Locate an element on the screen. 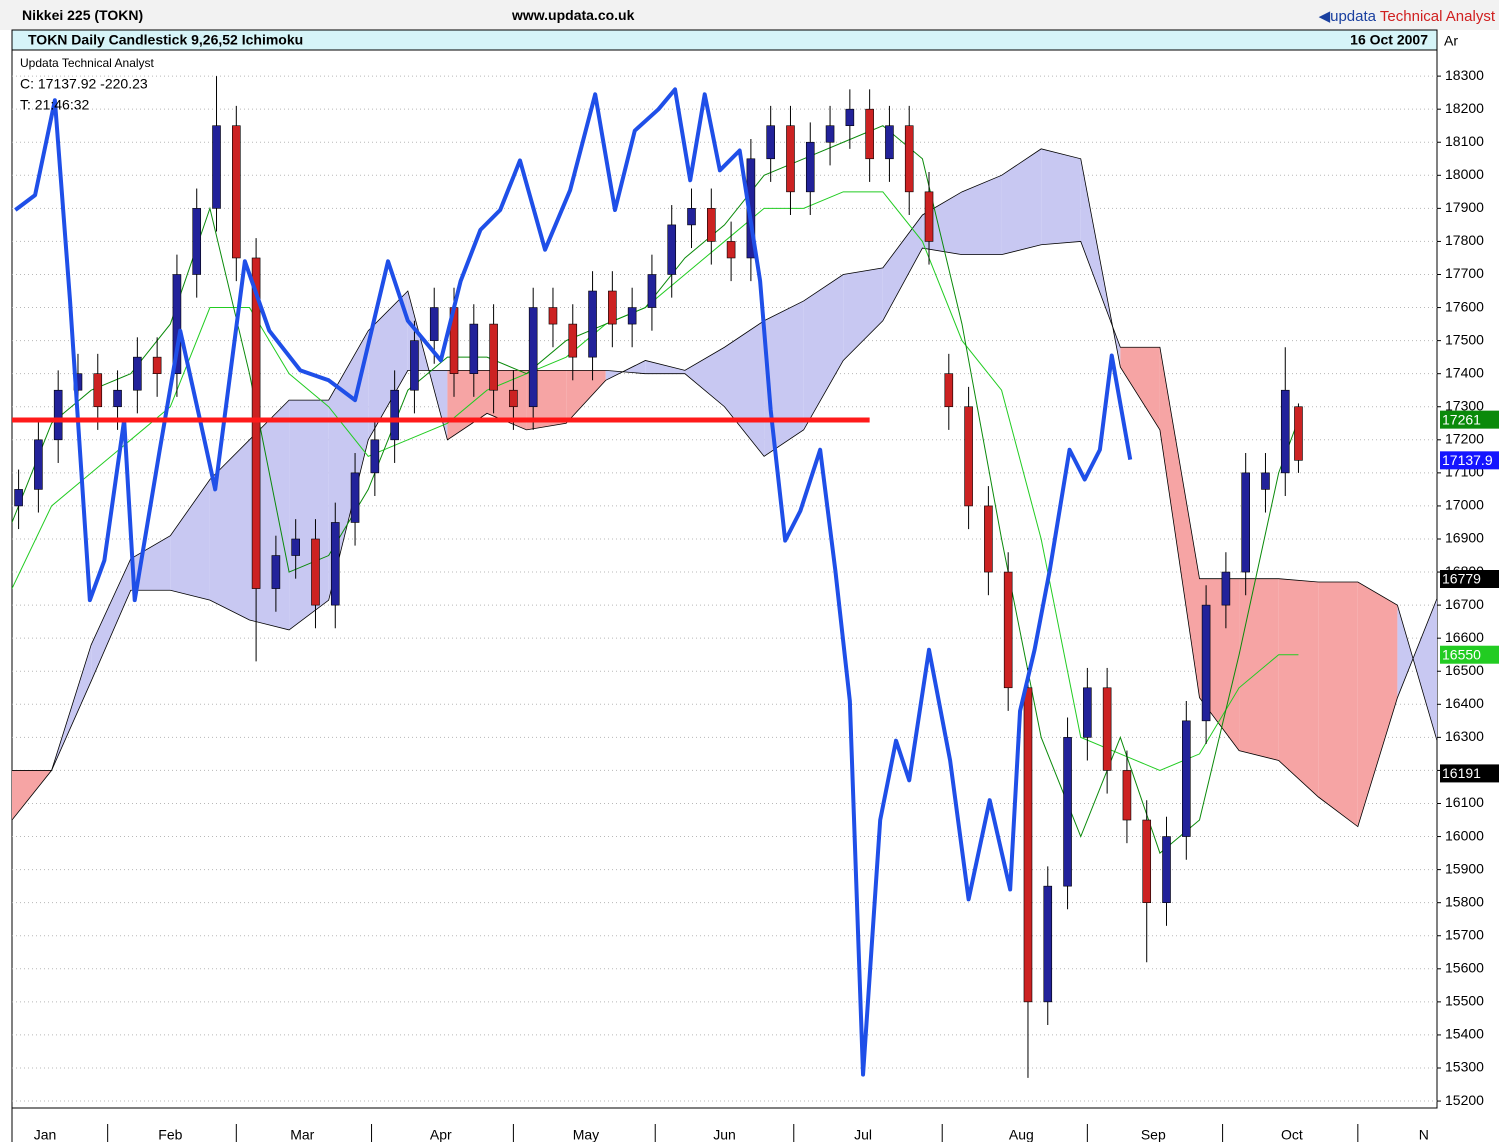 The height and width of the screenshot is (1142, 1499). x-tick-label: Sep is located at coordinates (1153, 1134).